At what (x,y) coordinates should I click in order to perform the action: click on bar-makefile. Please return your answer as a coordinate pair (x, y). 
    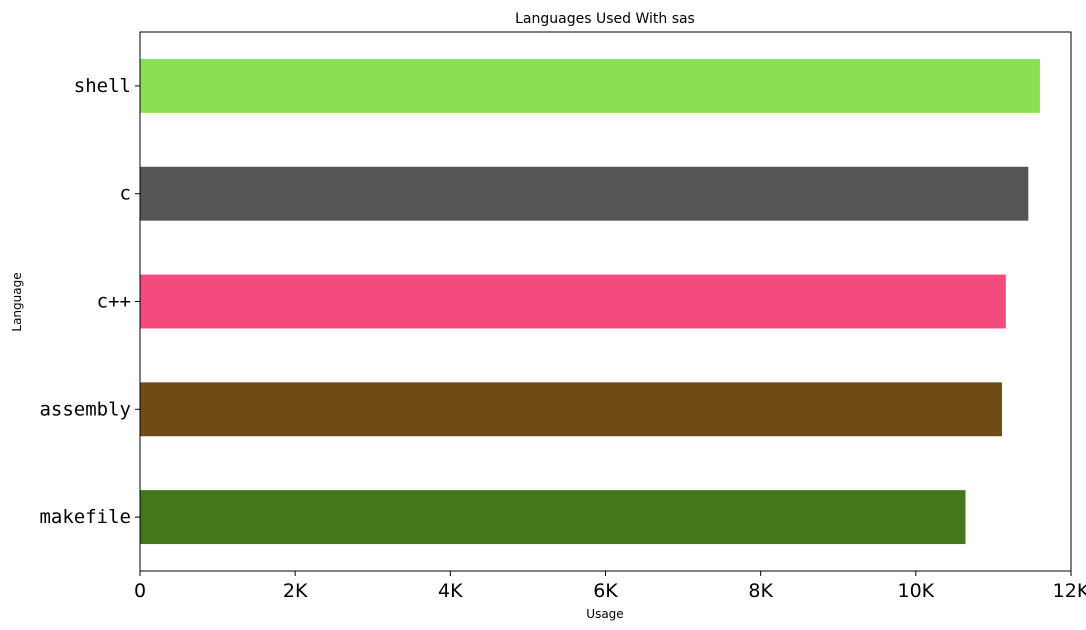
    Looking at the image, I should click on (553, 517).